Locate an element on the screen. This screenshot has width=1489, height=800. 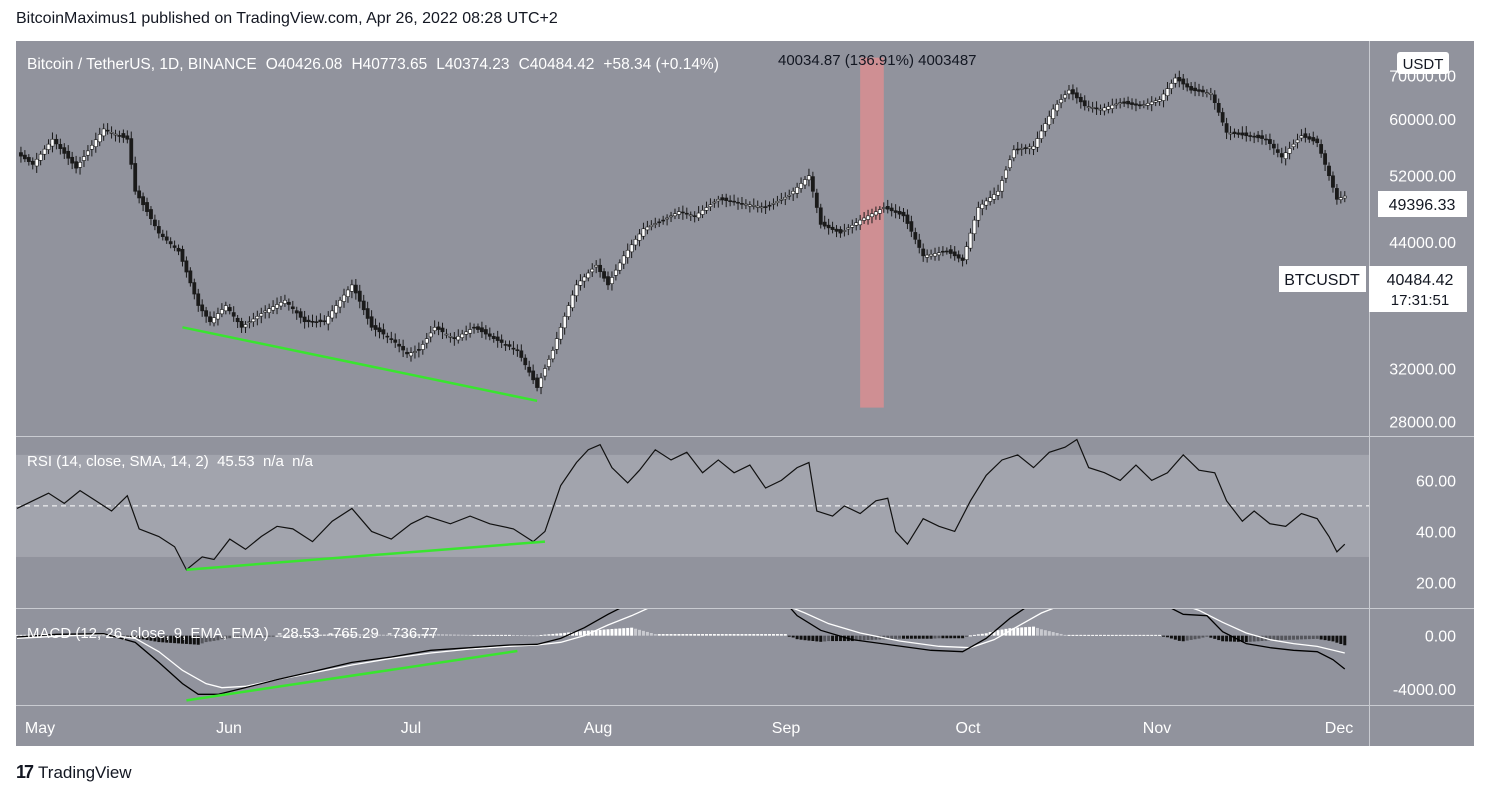
macd-pane is located at coordinates (692, 657).